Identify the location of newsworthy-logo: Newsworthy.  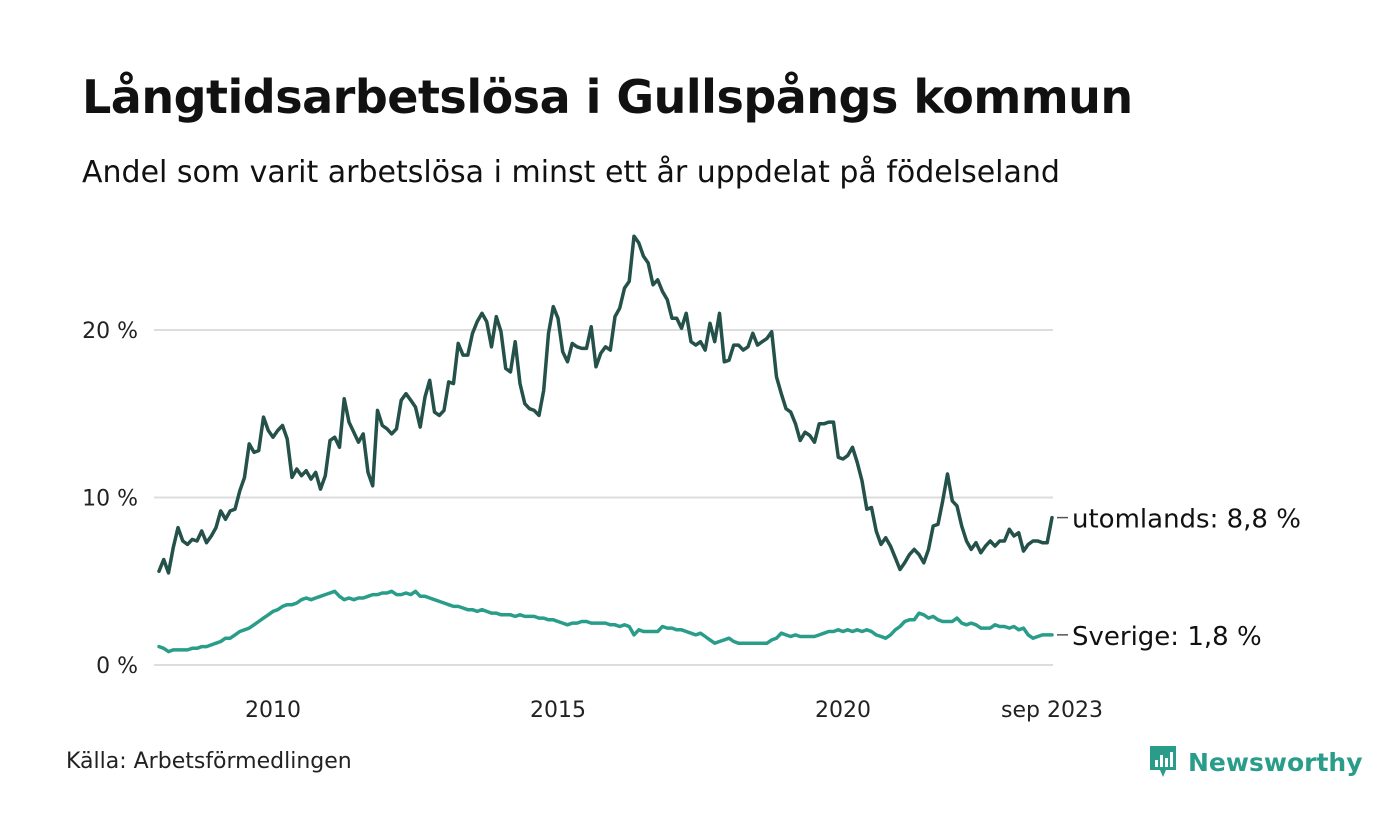
(1255, 762).